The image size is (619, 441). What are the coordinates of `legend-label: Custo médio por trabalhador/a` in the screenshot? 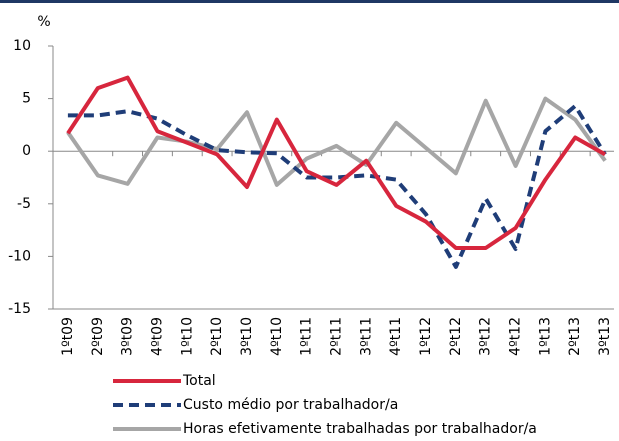 It's located at (290, 405).